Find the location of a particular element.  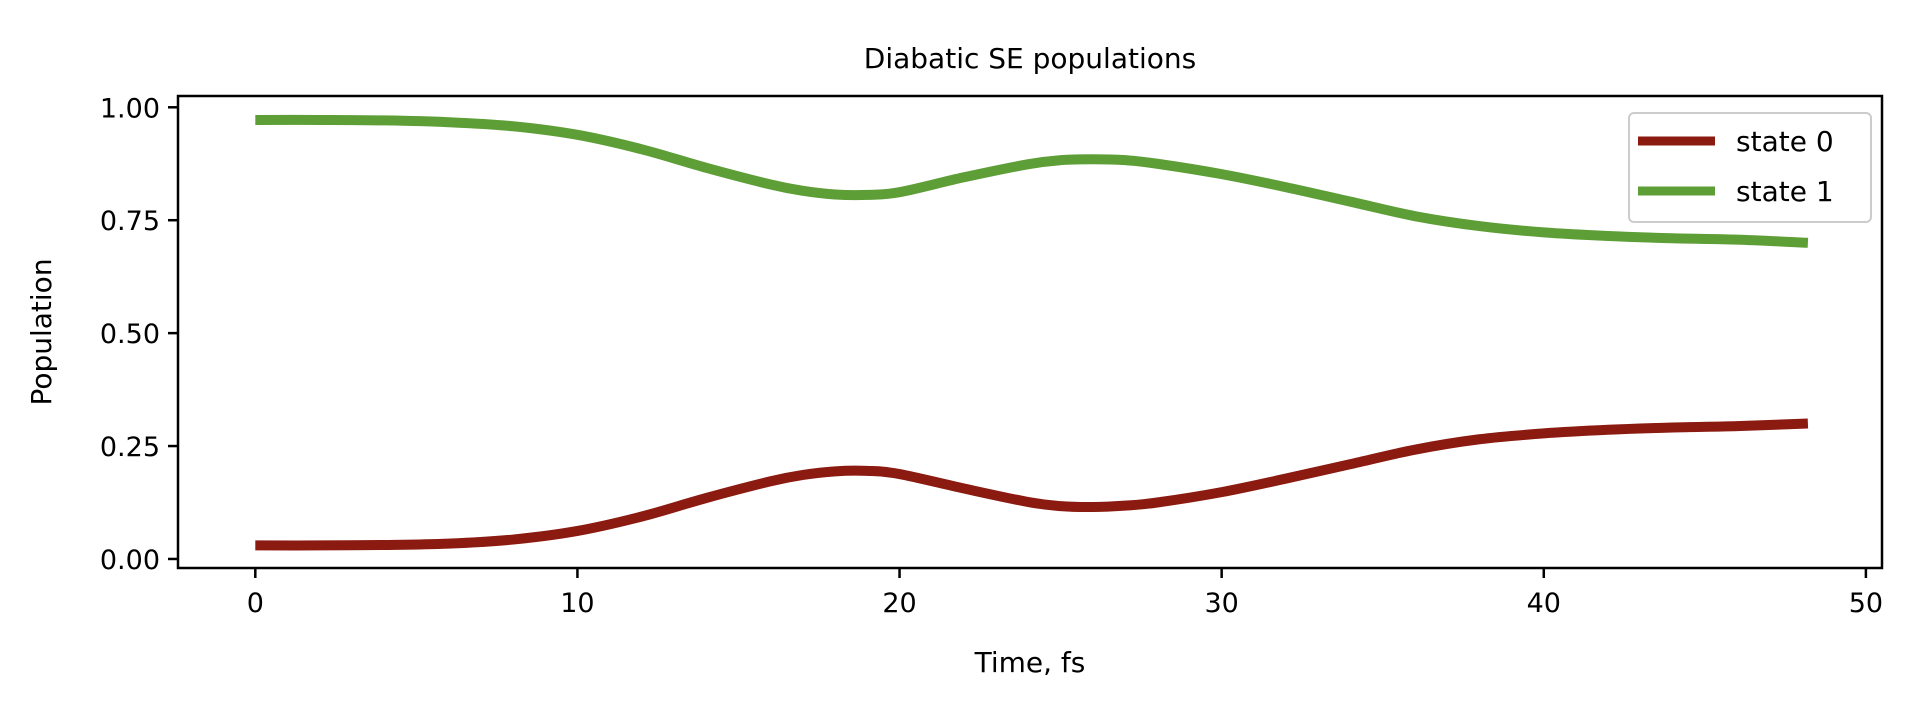

y-tick-label: 1.00 is located at coordinates (130, 108).